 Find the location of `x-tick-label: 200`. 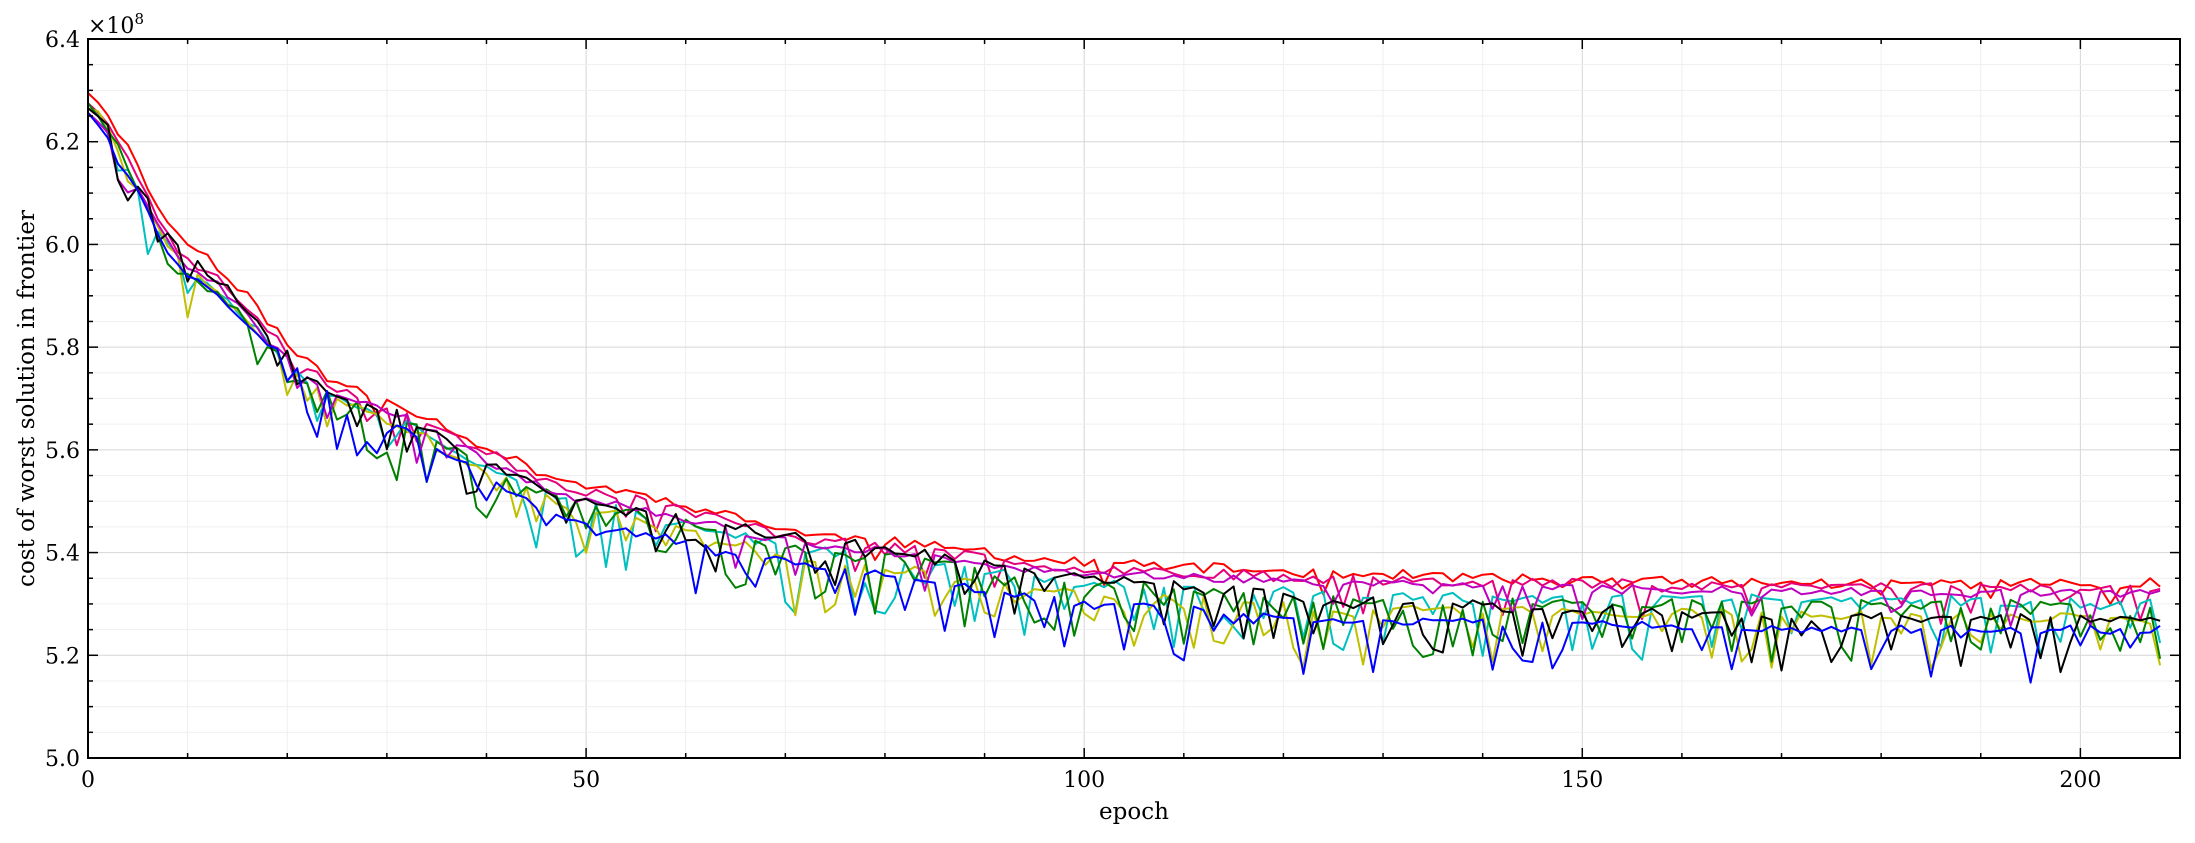

x-tick-label: 200 is located at coordinates (2080, 780).